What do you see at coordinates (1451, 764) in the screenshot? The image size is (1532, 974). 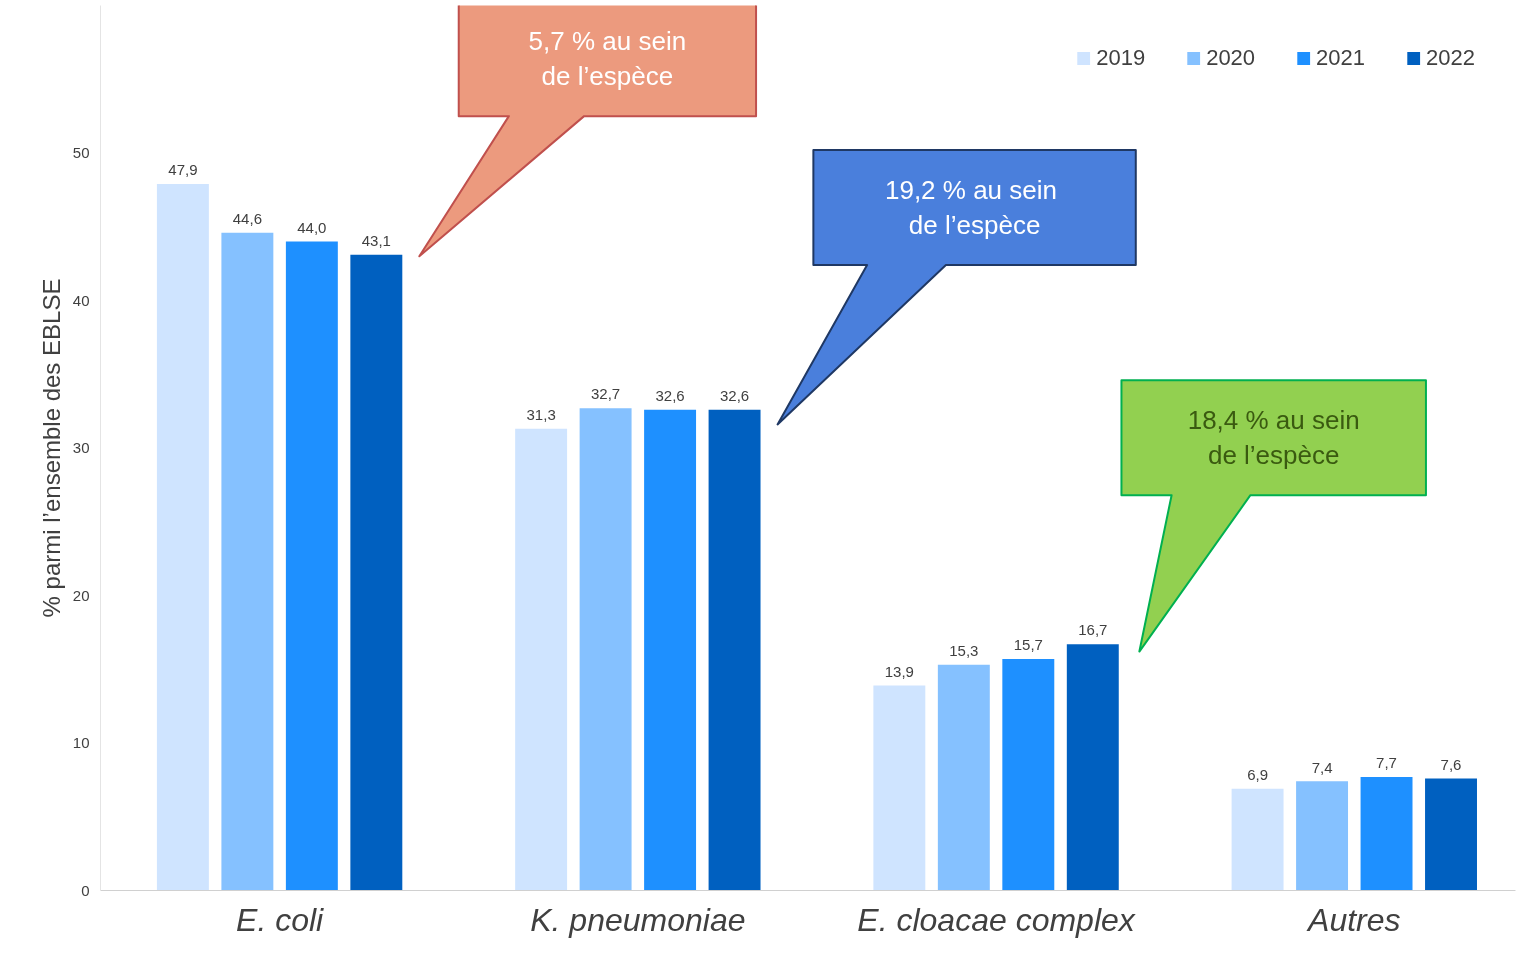 I see `data-label: 7,6` at bounding box center [1451, 764].